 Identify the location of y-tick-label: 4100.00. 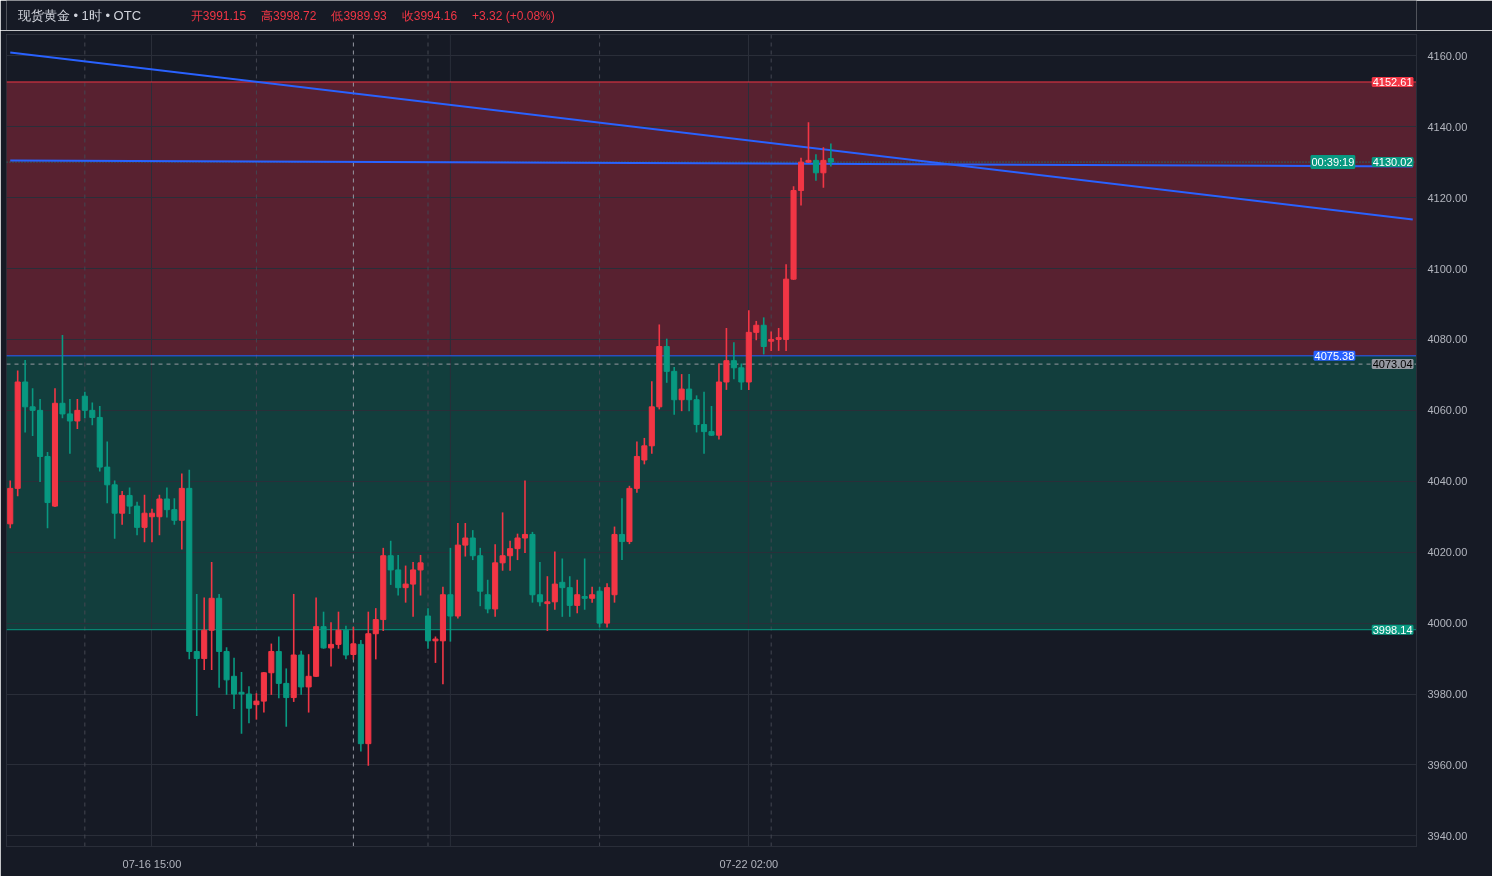
(1447, 268).